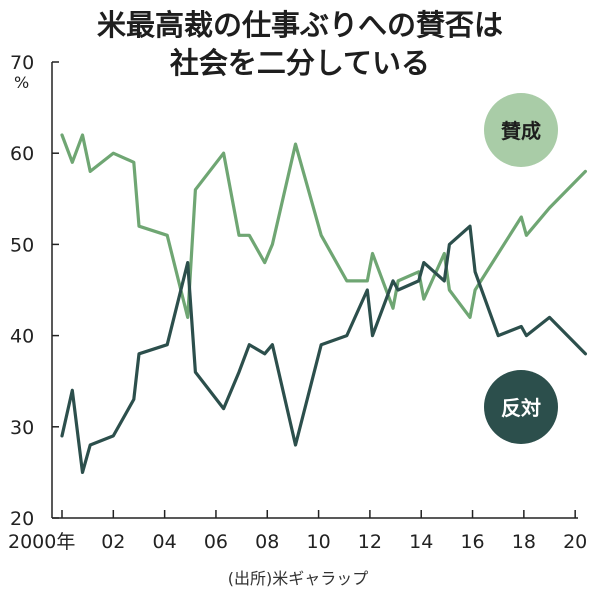 Image resolution: width=600 pixels, height=595 pixels. Describe the element at coordinates (22, 519) in the screenshot. I see `y-tick-label: 20` at that location.